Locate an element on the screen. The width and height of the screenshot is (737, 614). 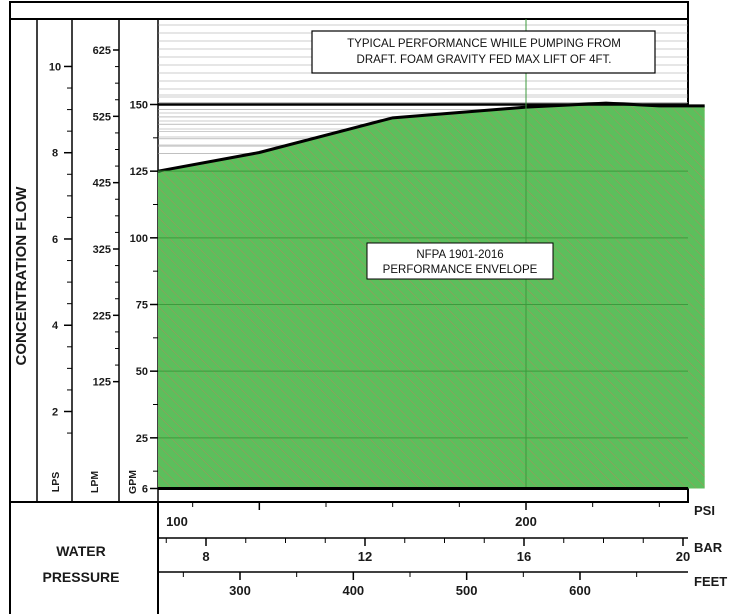
psi-tick-label: 100 is located at coordinates (177, 521).